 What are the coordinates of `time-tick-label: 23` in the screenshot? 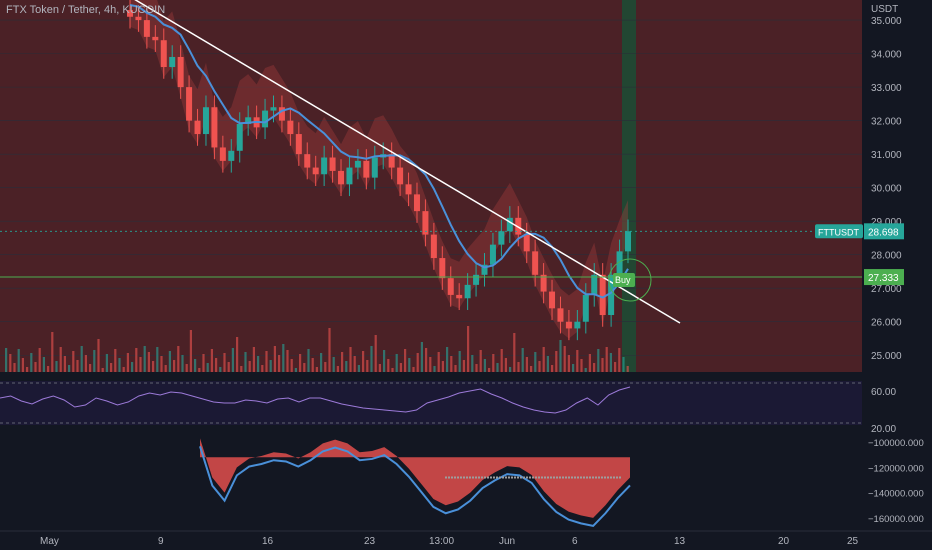 It's located at (370, 541).